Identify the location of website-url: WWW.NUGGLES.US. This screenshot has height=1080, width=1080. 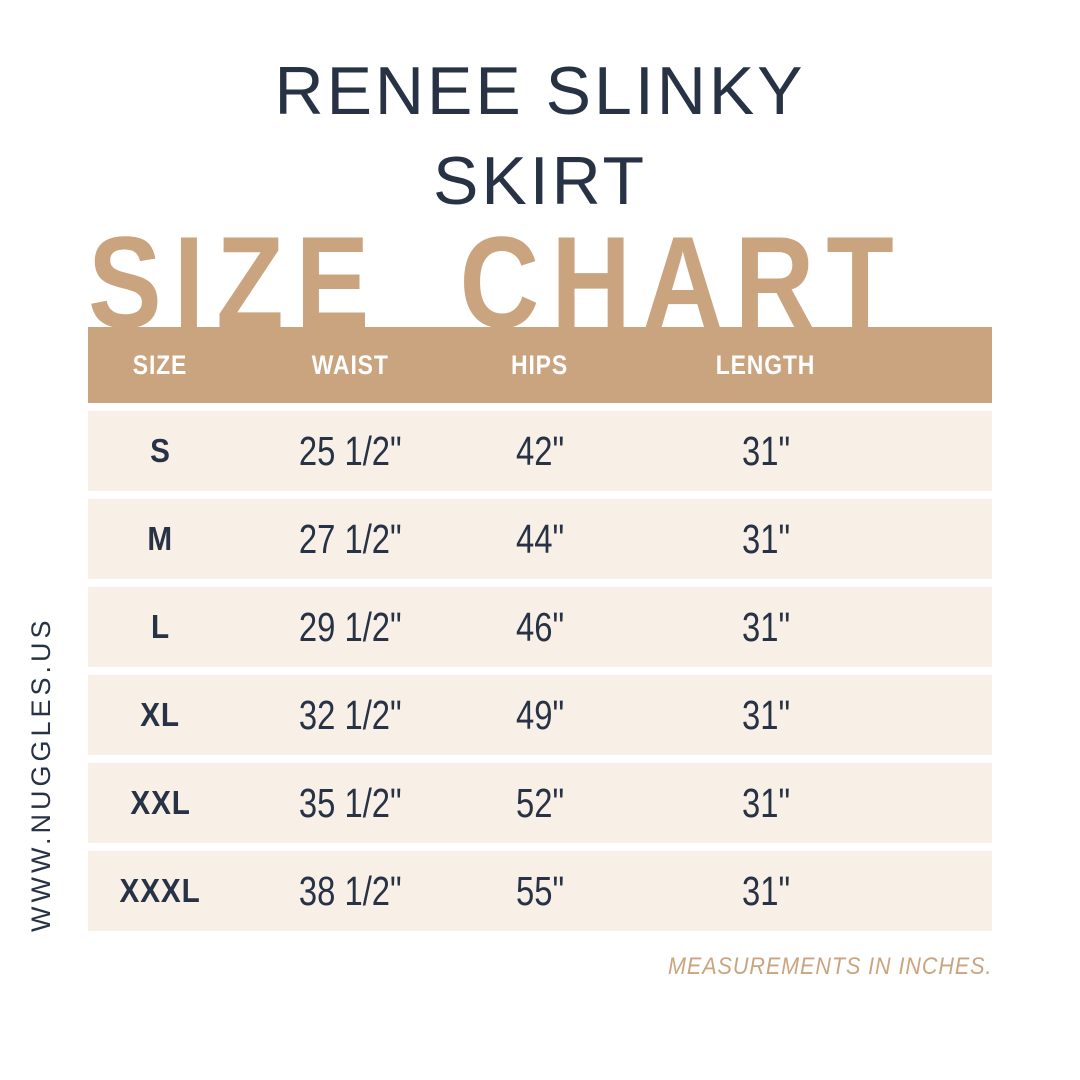
(41, 774).